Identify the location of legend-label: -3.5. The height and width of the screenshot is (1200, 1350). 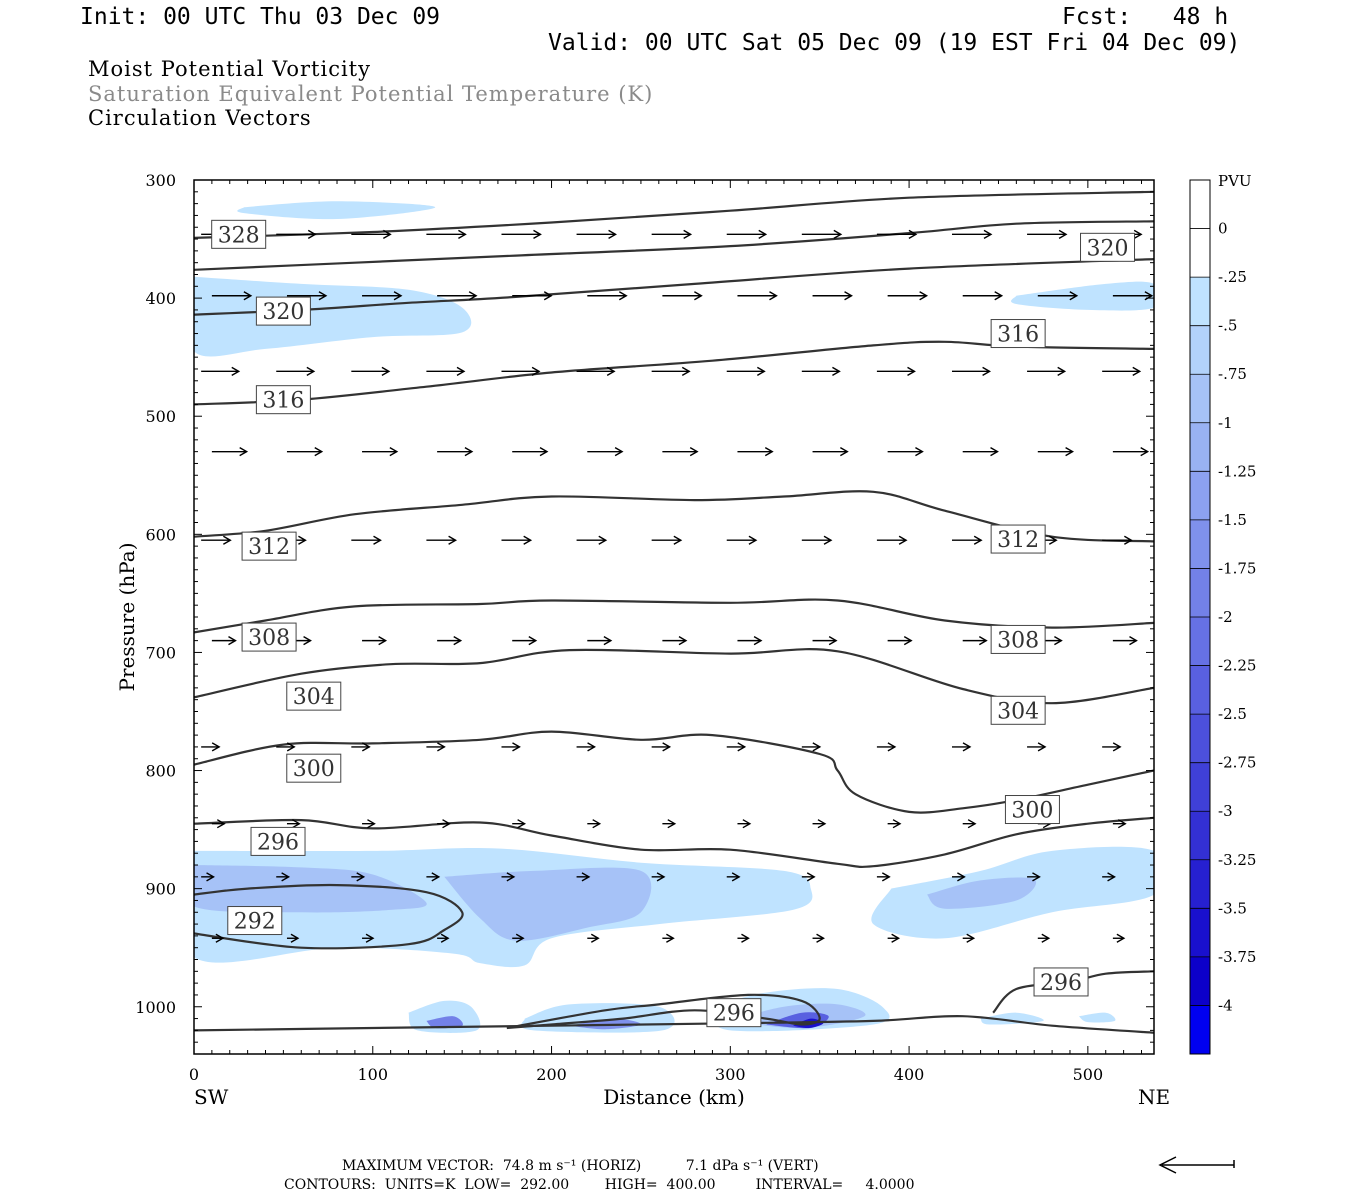
(1232, 908).